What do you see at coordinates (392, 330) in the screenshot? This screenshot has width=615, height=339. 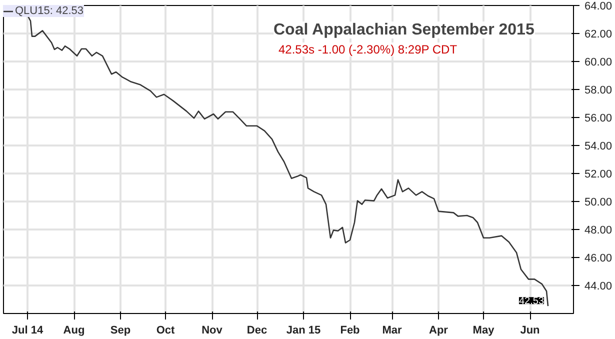 I see `x-tick-label: Mar` at bounding box center [392, 330].